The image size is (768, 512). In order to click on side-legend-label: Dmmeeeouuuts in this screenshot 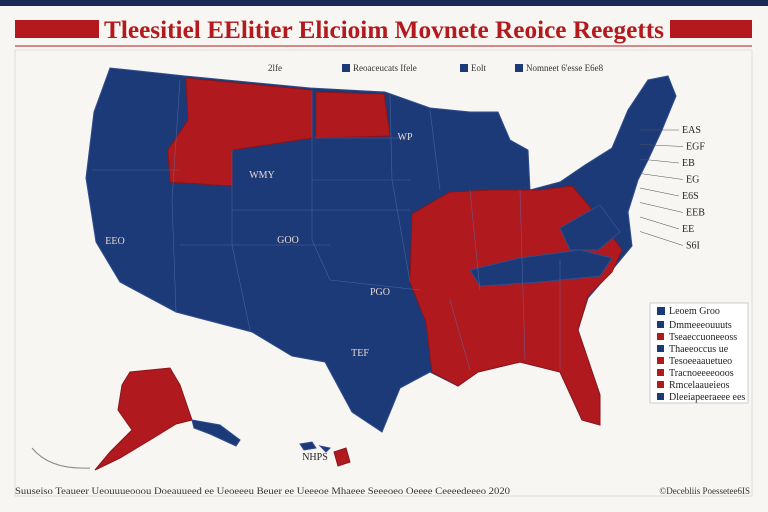, I will do `click(700, 325)`.